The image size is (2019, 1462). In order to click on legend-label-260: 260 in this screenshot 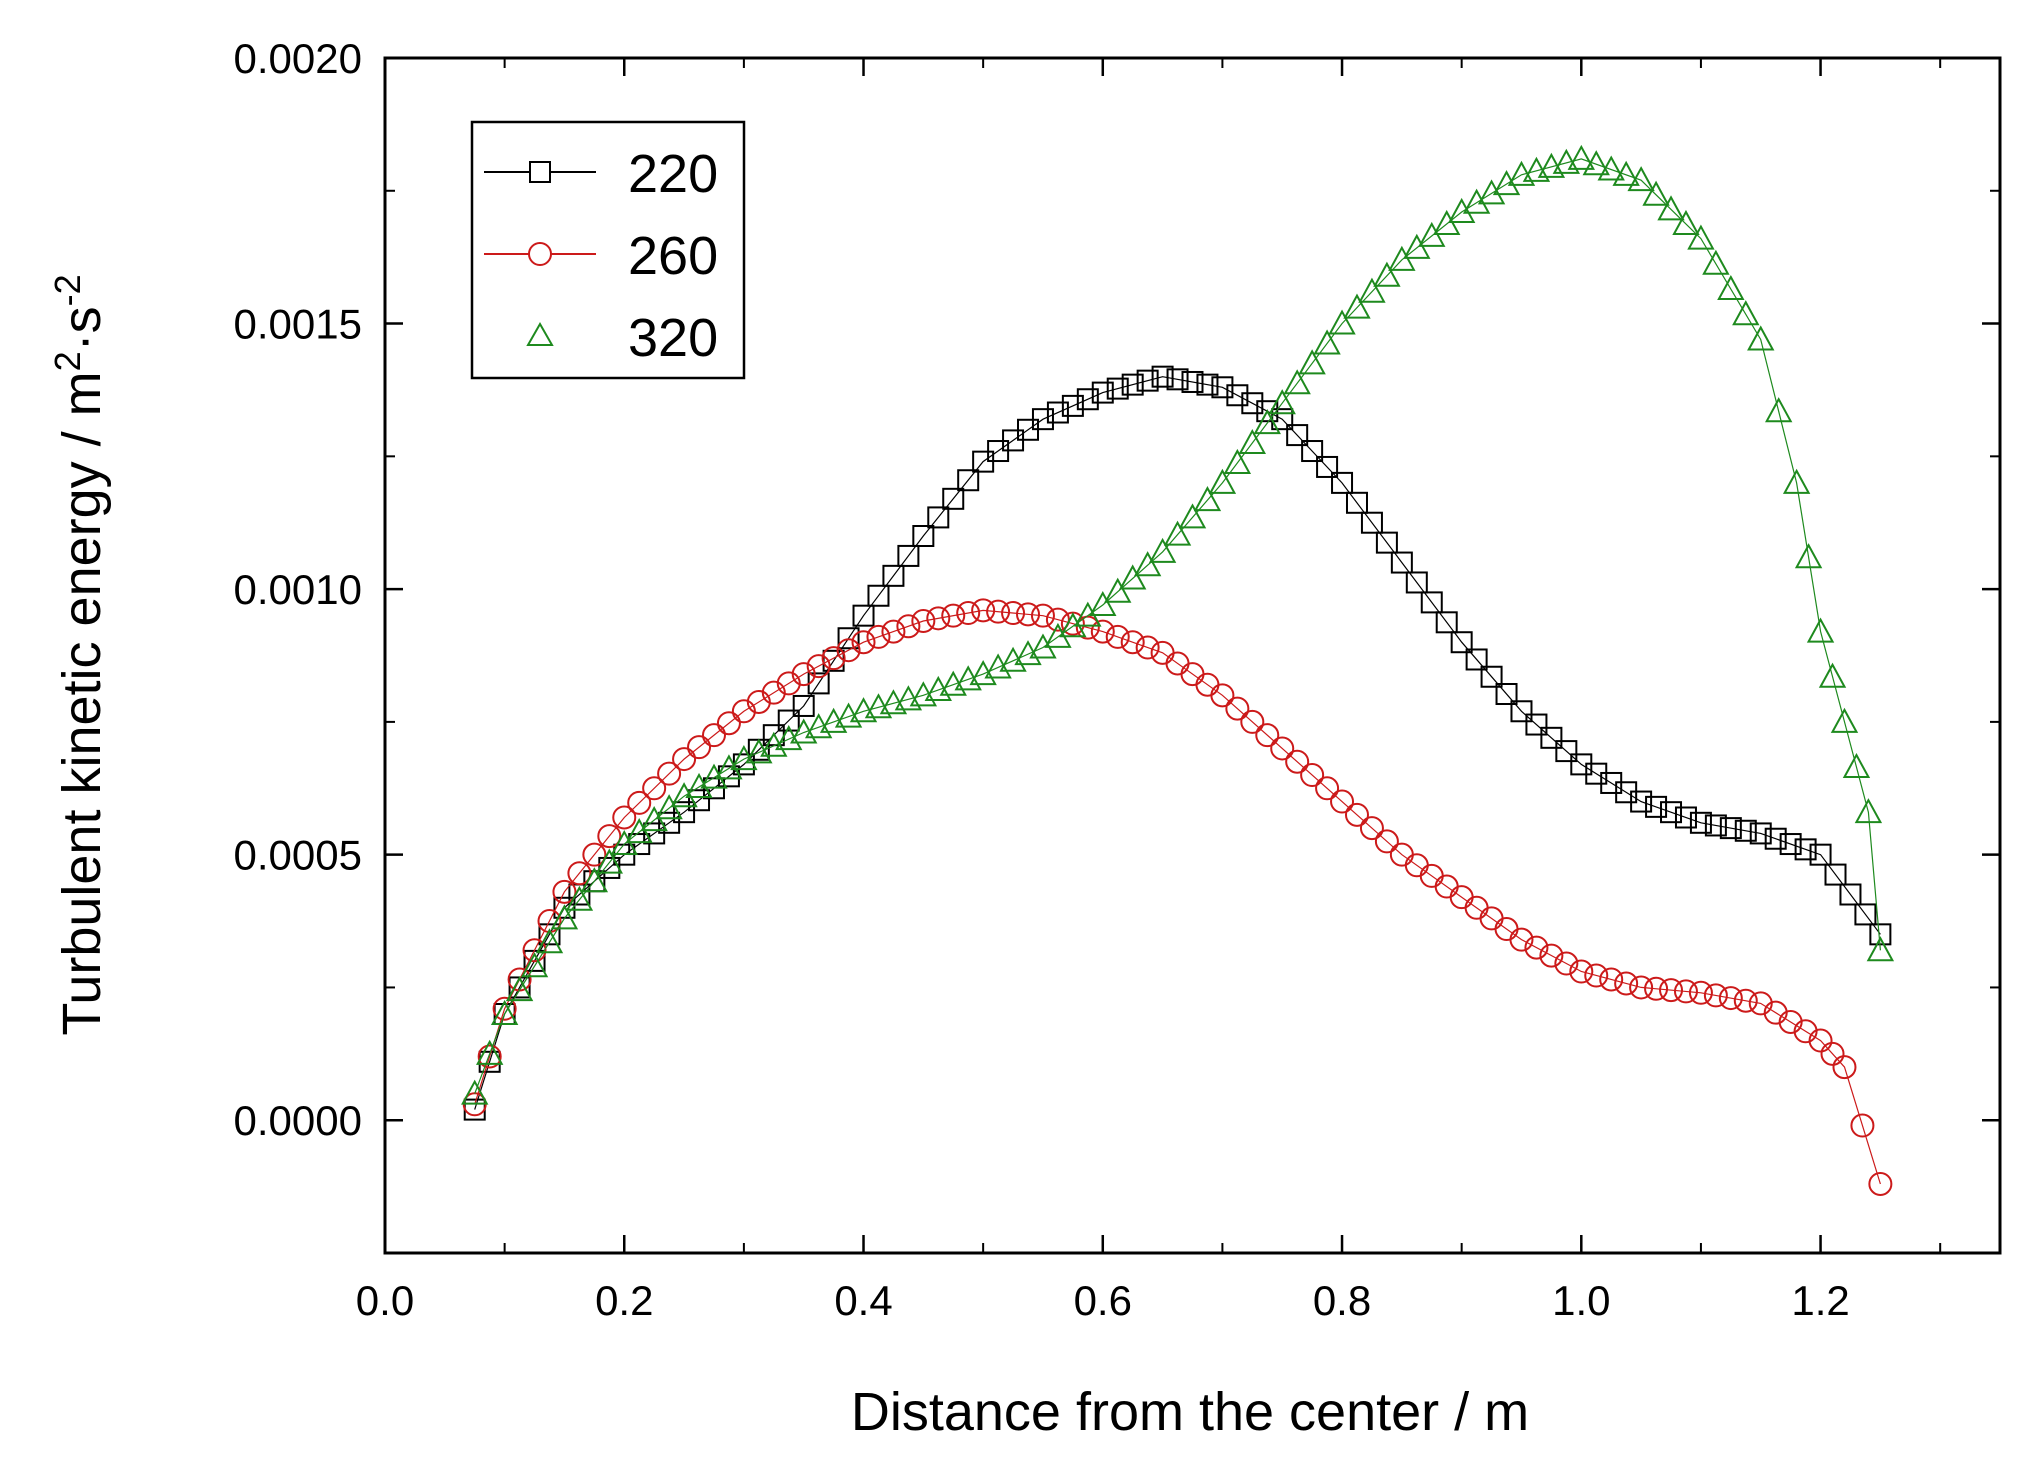, I will do `click(673, 256)`.